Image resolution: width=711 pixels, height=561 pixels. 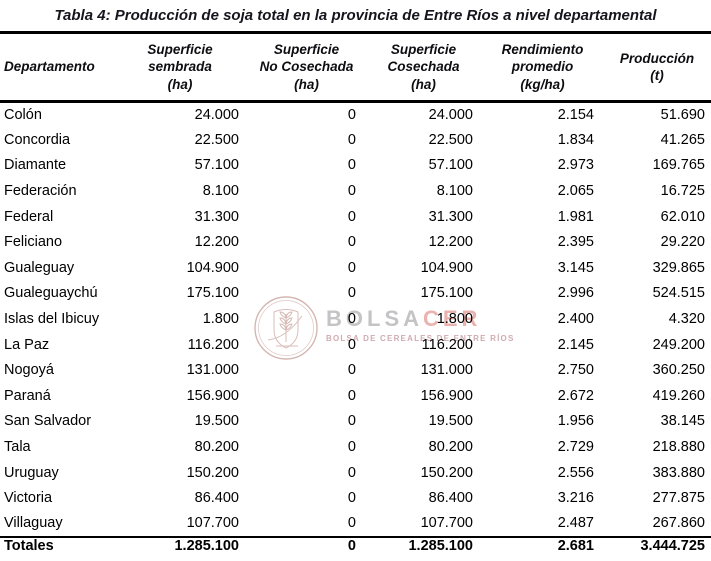 I want to click on cell-produccion: 249.200, so click(x=678, y=344).